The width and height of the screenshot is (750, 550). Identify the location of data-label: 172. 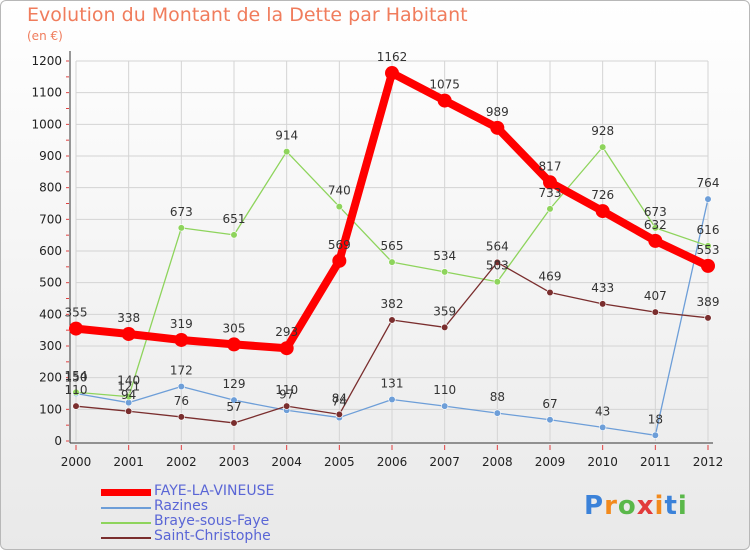
(181, 371).